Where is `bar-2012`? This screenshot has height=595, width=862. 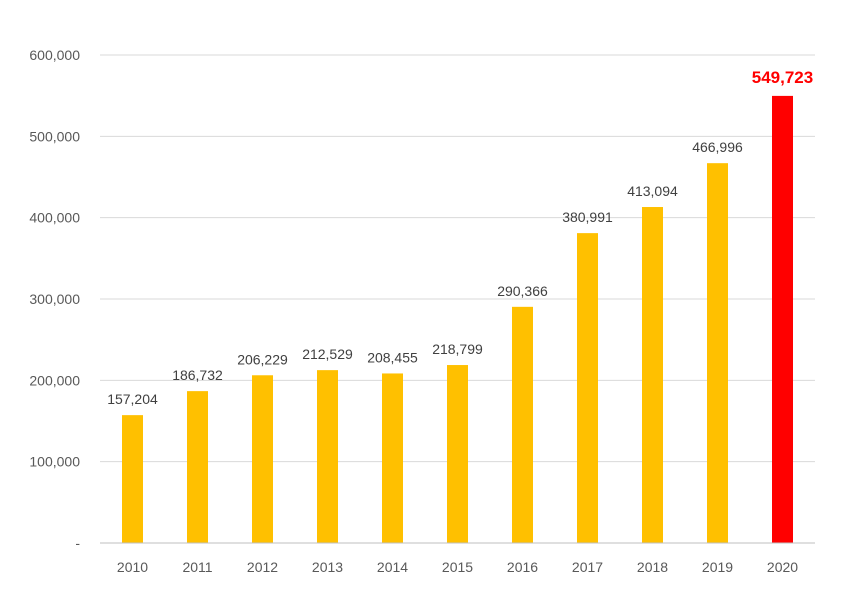
bar-2012 is located at coordinates (262, 459).